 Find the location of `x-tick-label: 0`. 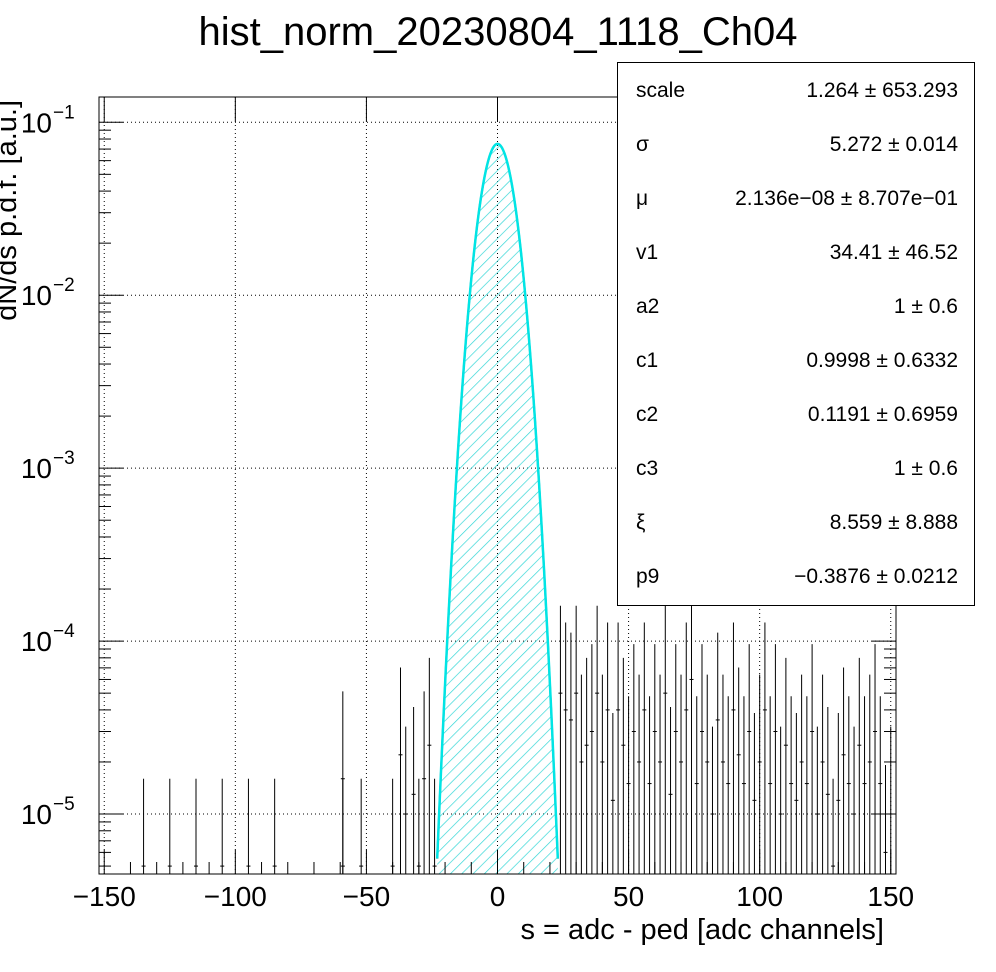

x-tick-label: 0 is located at coordinates (498, 896).